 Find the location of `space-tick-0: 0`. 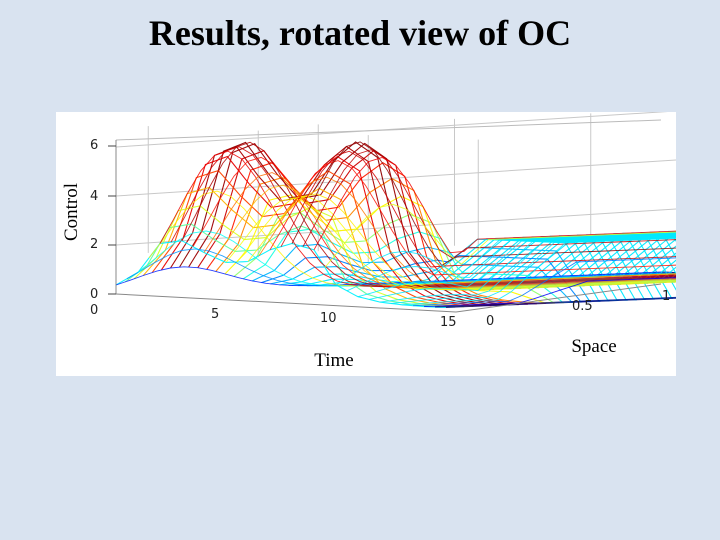

space-tick-0: 0 is located at coordinates (490, 321).